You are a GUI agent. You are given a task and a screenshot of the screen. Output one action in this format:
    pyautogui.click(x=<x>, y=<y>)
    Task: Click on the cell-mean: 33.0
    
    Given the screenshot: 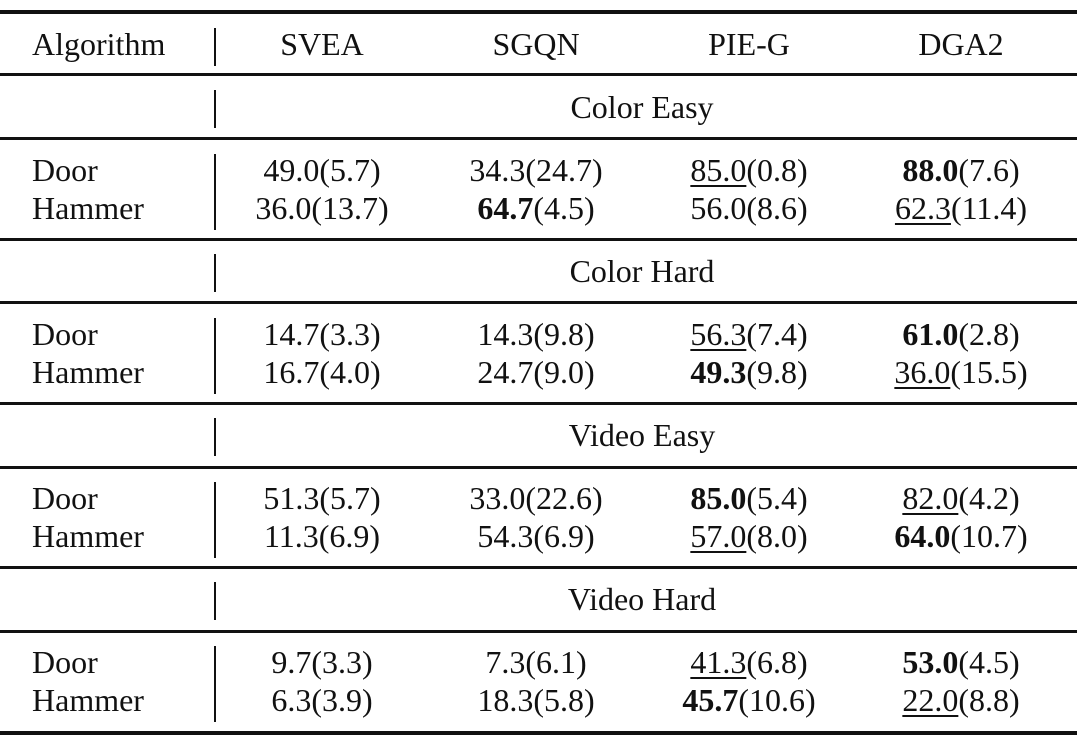 What is the action you would take?
    pyautogui.click(x=497, y=498)
    